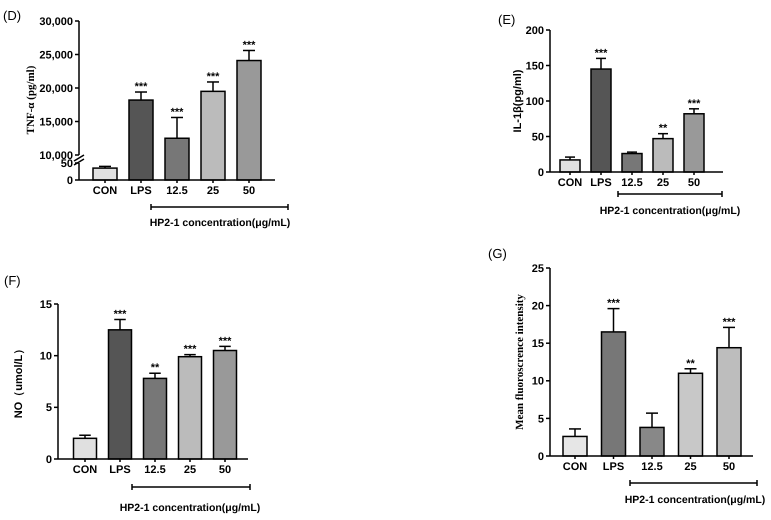 Image resolution: width=771 pixels, height=520 pixels. I want to click on y-tick-label: 30,000, so click(56, 22).